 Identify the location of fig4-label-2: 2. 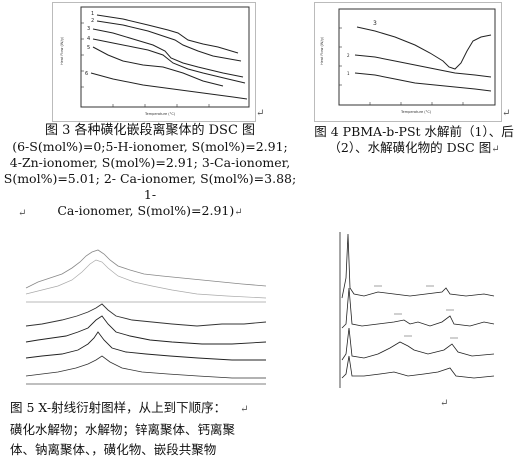
(348, 55).